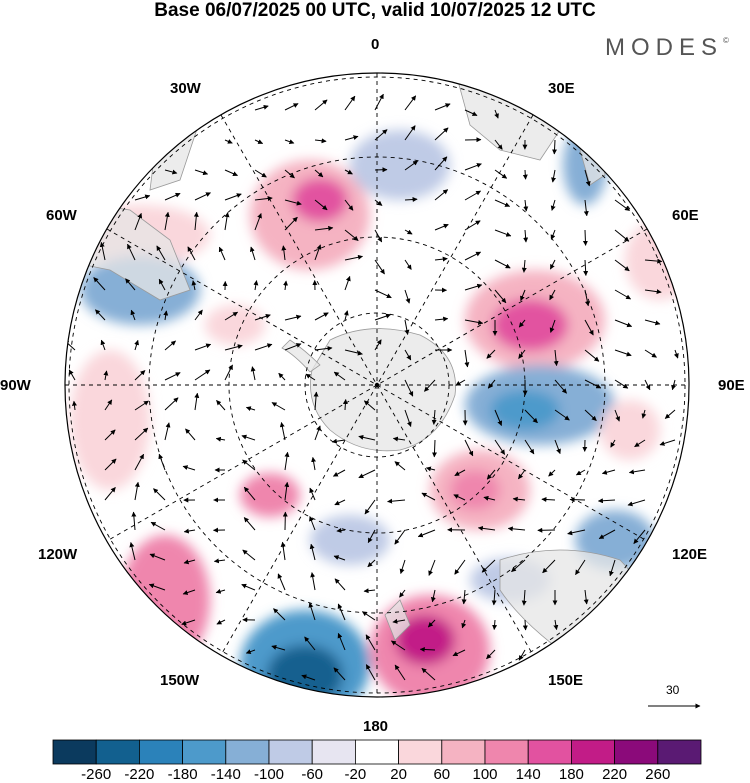 Image resolution: width=750 pixels, height=783 pixels. What do you see at coordinates (185, 88) in the screenshot?
I see `lon-label-30w: 30W` at bounding box center [185, 88].